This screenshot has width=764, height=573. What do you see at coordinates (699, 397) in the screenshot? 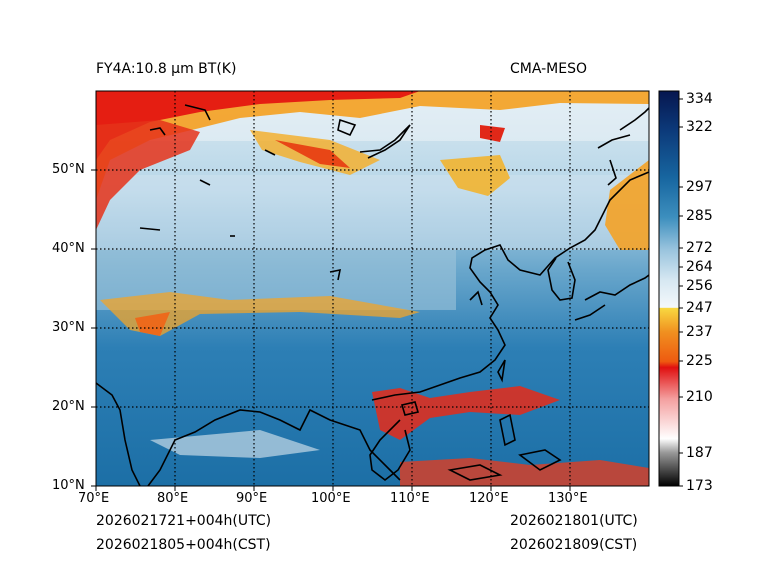
I see `colorbar-label-210: 210` at bounding box center [699, 397].